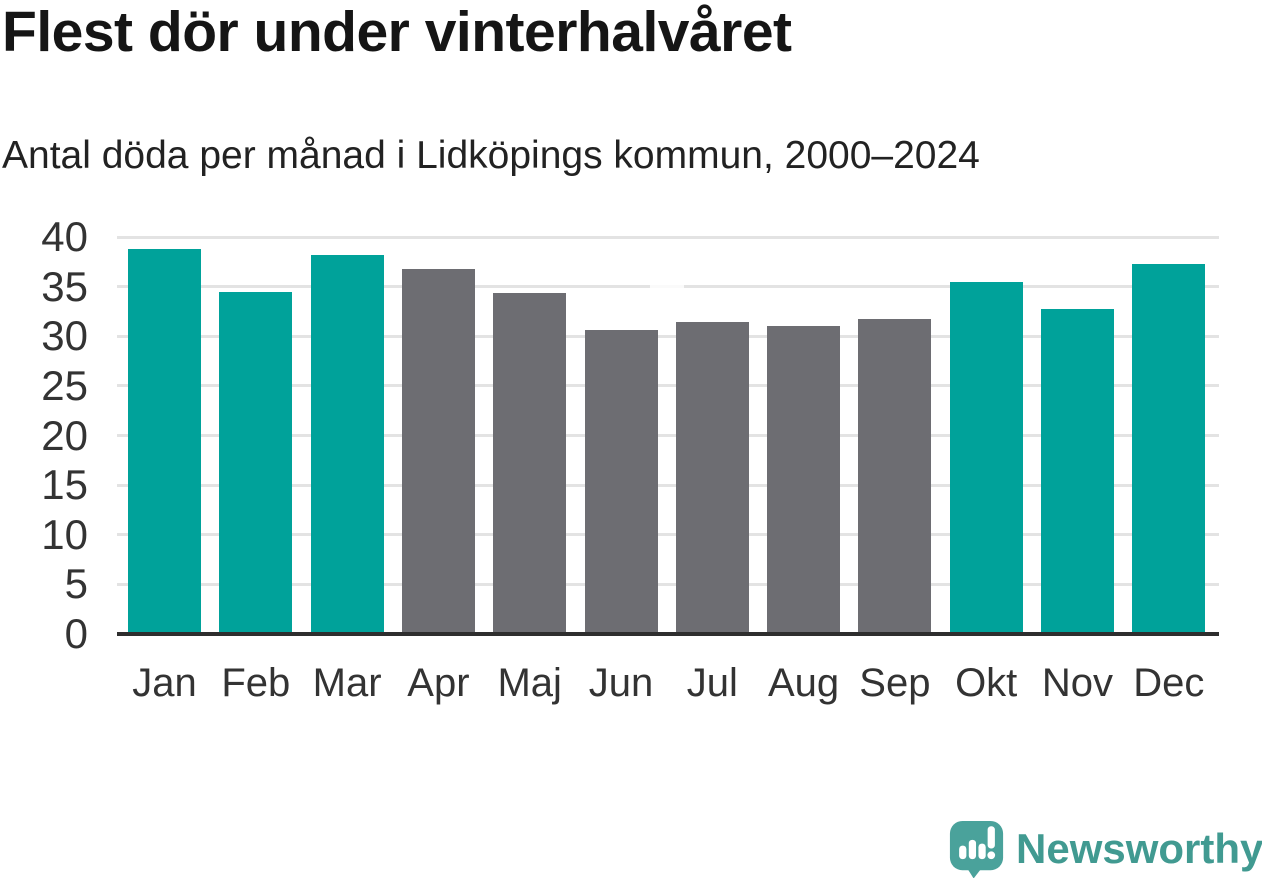 The width and height of the screenshot is (1262, 879). What do you see at coordinates (976, 849) in the screenshot?
I see `newsworthy-logo-icon` at bounding box center [976, 849].